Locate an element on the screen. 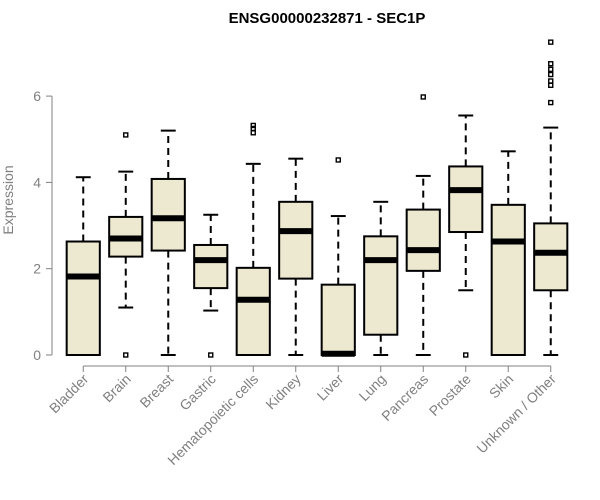 This screenshot has height=500, width=600. box-bladder is located at coordinates (83, 266).